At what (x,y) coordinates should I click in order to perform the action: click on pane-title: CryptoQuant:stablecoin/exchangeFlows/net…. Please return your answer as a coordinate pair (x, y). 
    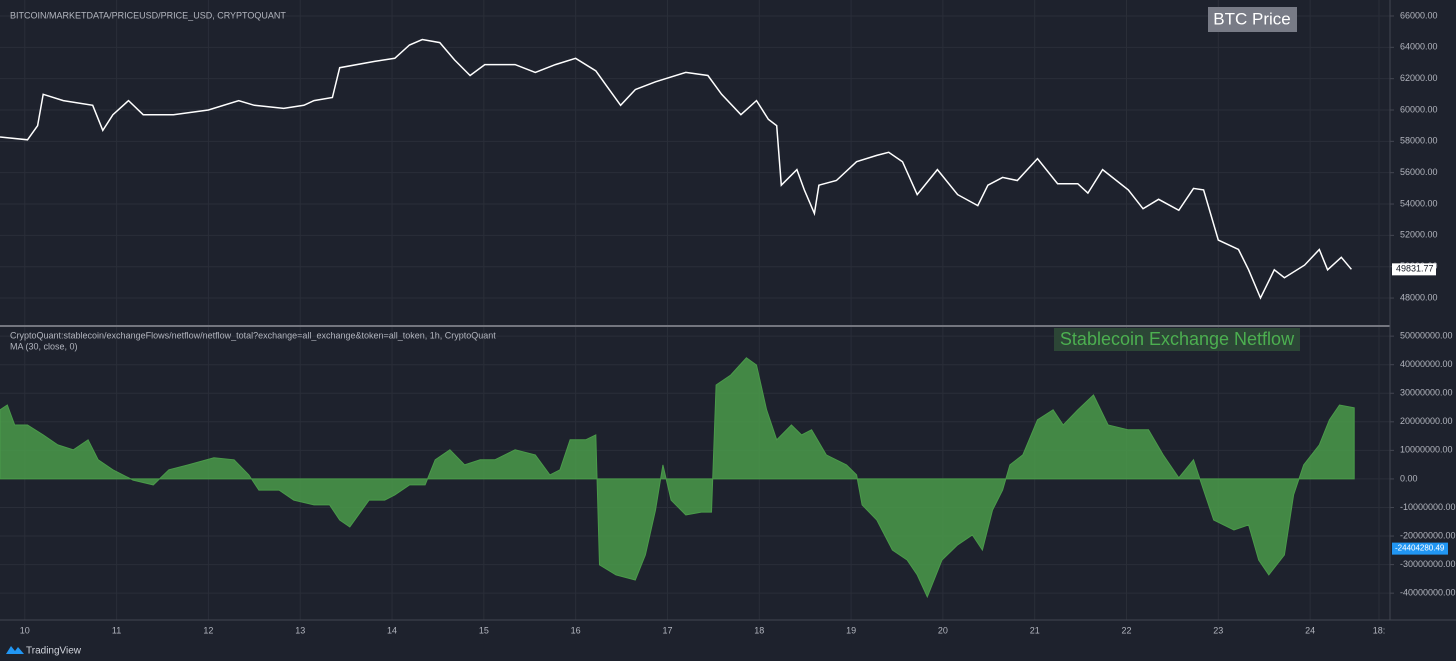
    Looking at the image, I should click on (253, 335).